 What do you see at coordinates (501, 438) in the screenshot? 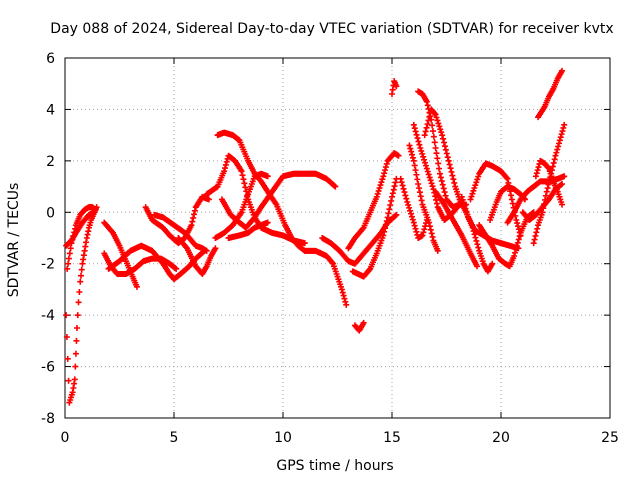
I see `x-tick-label: 20` at bounding box center [501, 438].